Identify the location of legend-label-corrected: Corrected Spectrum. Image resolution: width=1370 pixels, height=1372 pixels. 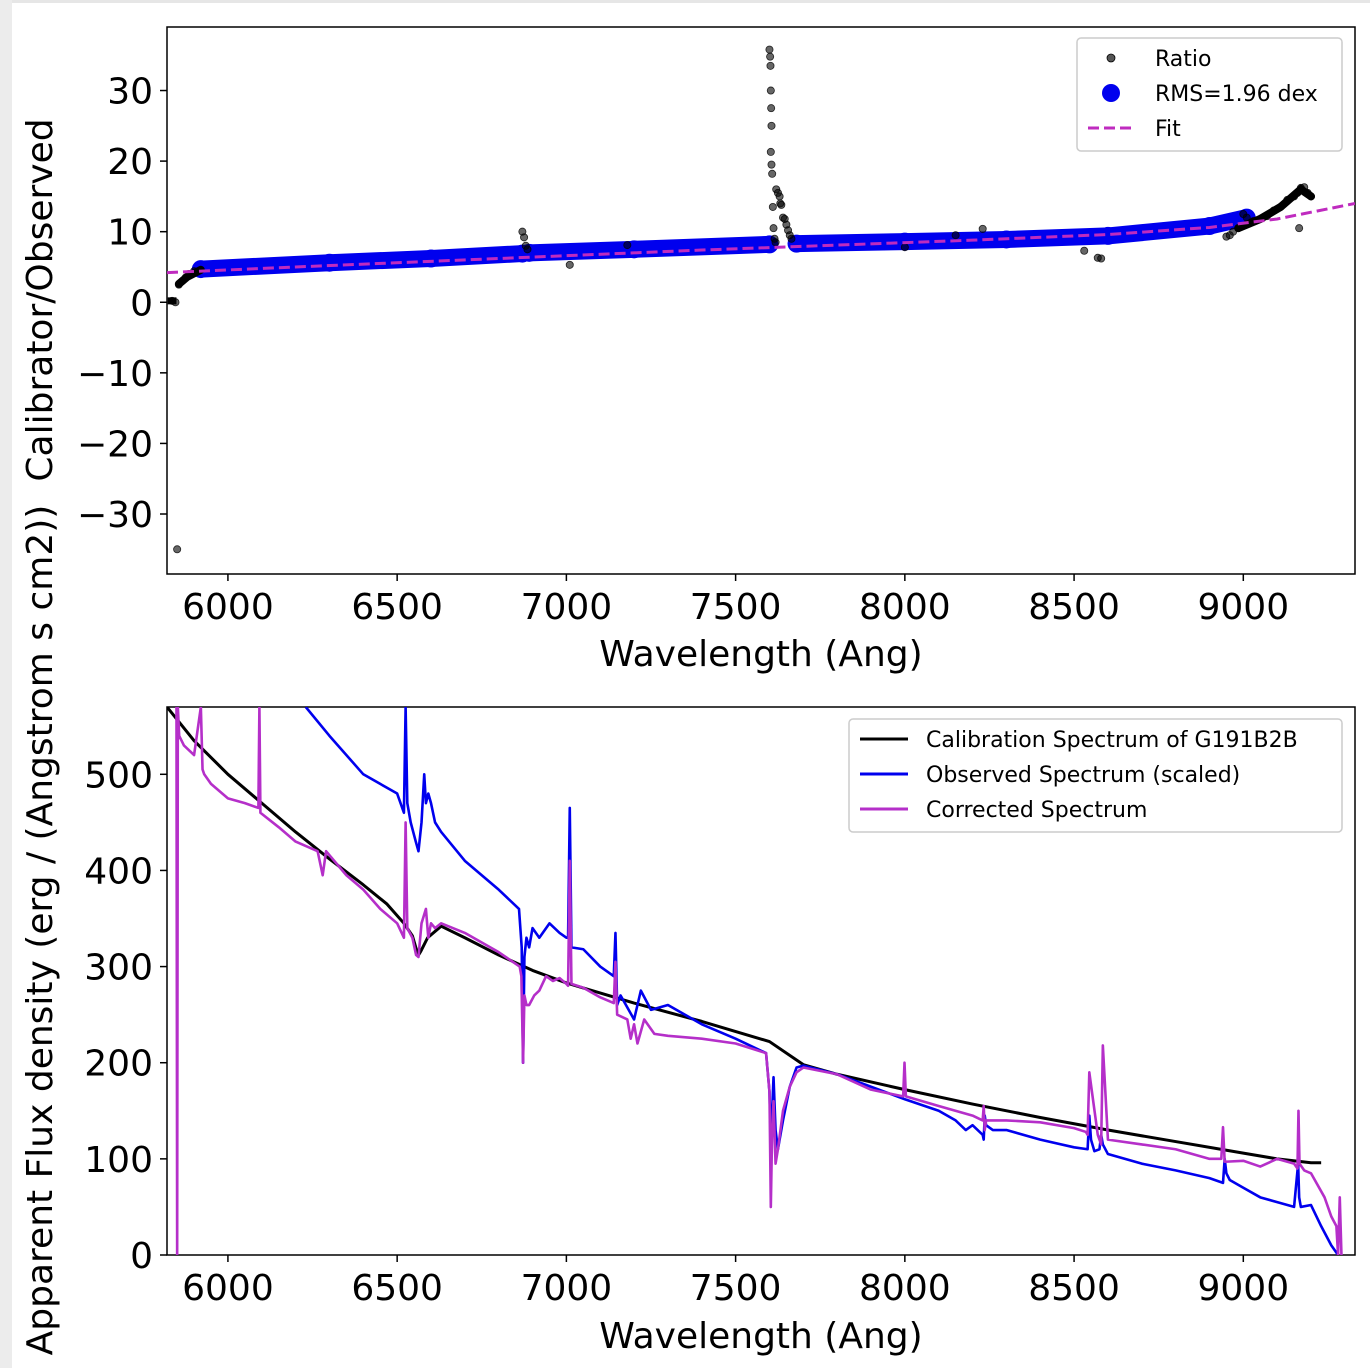
(1036, 810).